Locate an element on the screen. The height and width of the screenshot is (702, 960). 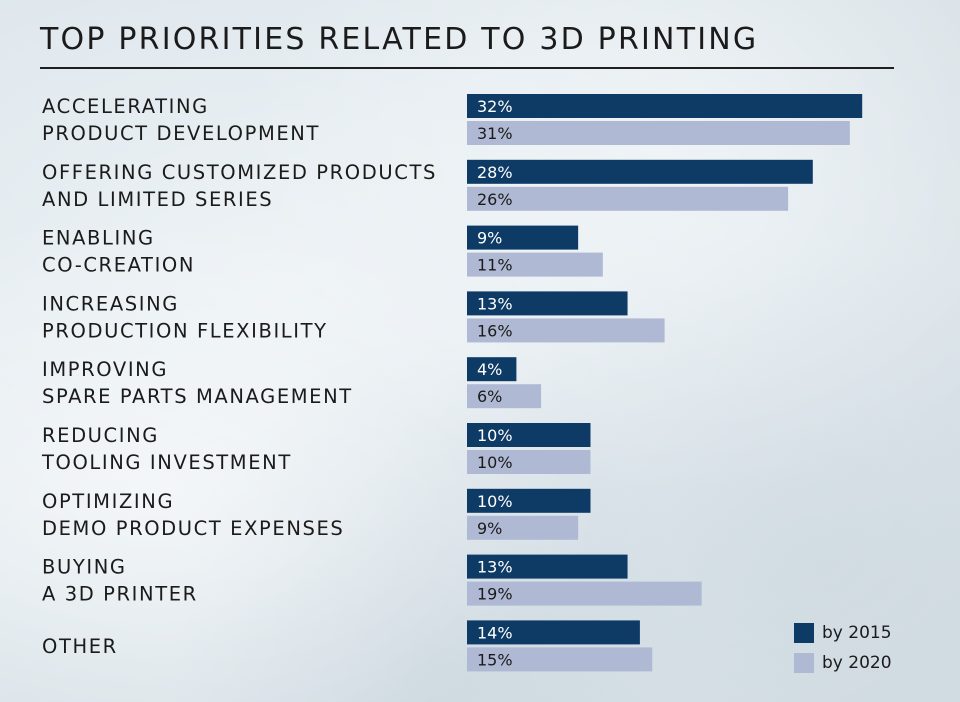
category-label: TOOLING INVESTMENT is located at coordinates (166, 462).